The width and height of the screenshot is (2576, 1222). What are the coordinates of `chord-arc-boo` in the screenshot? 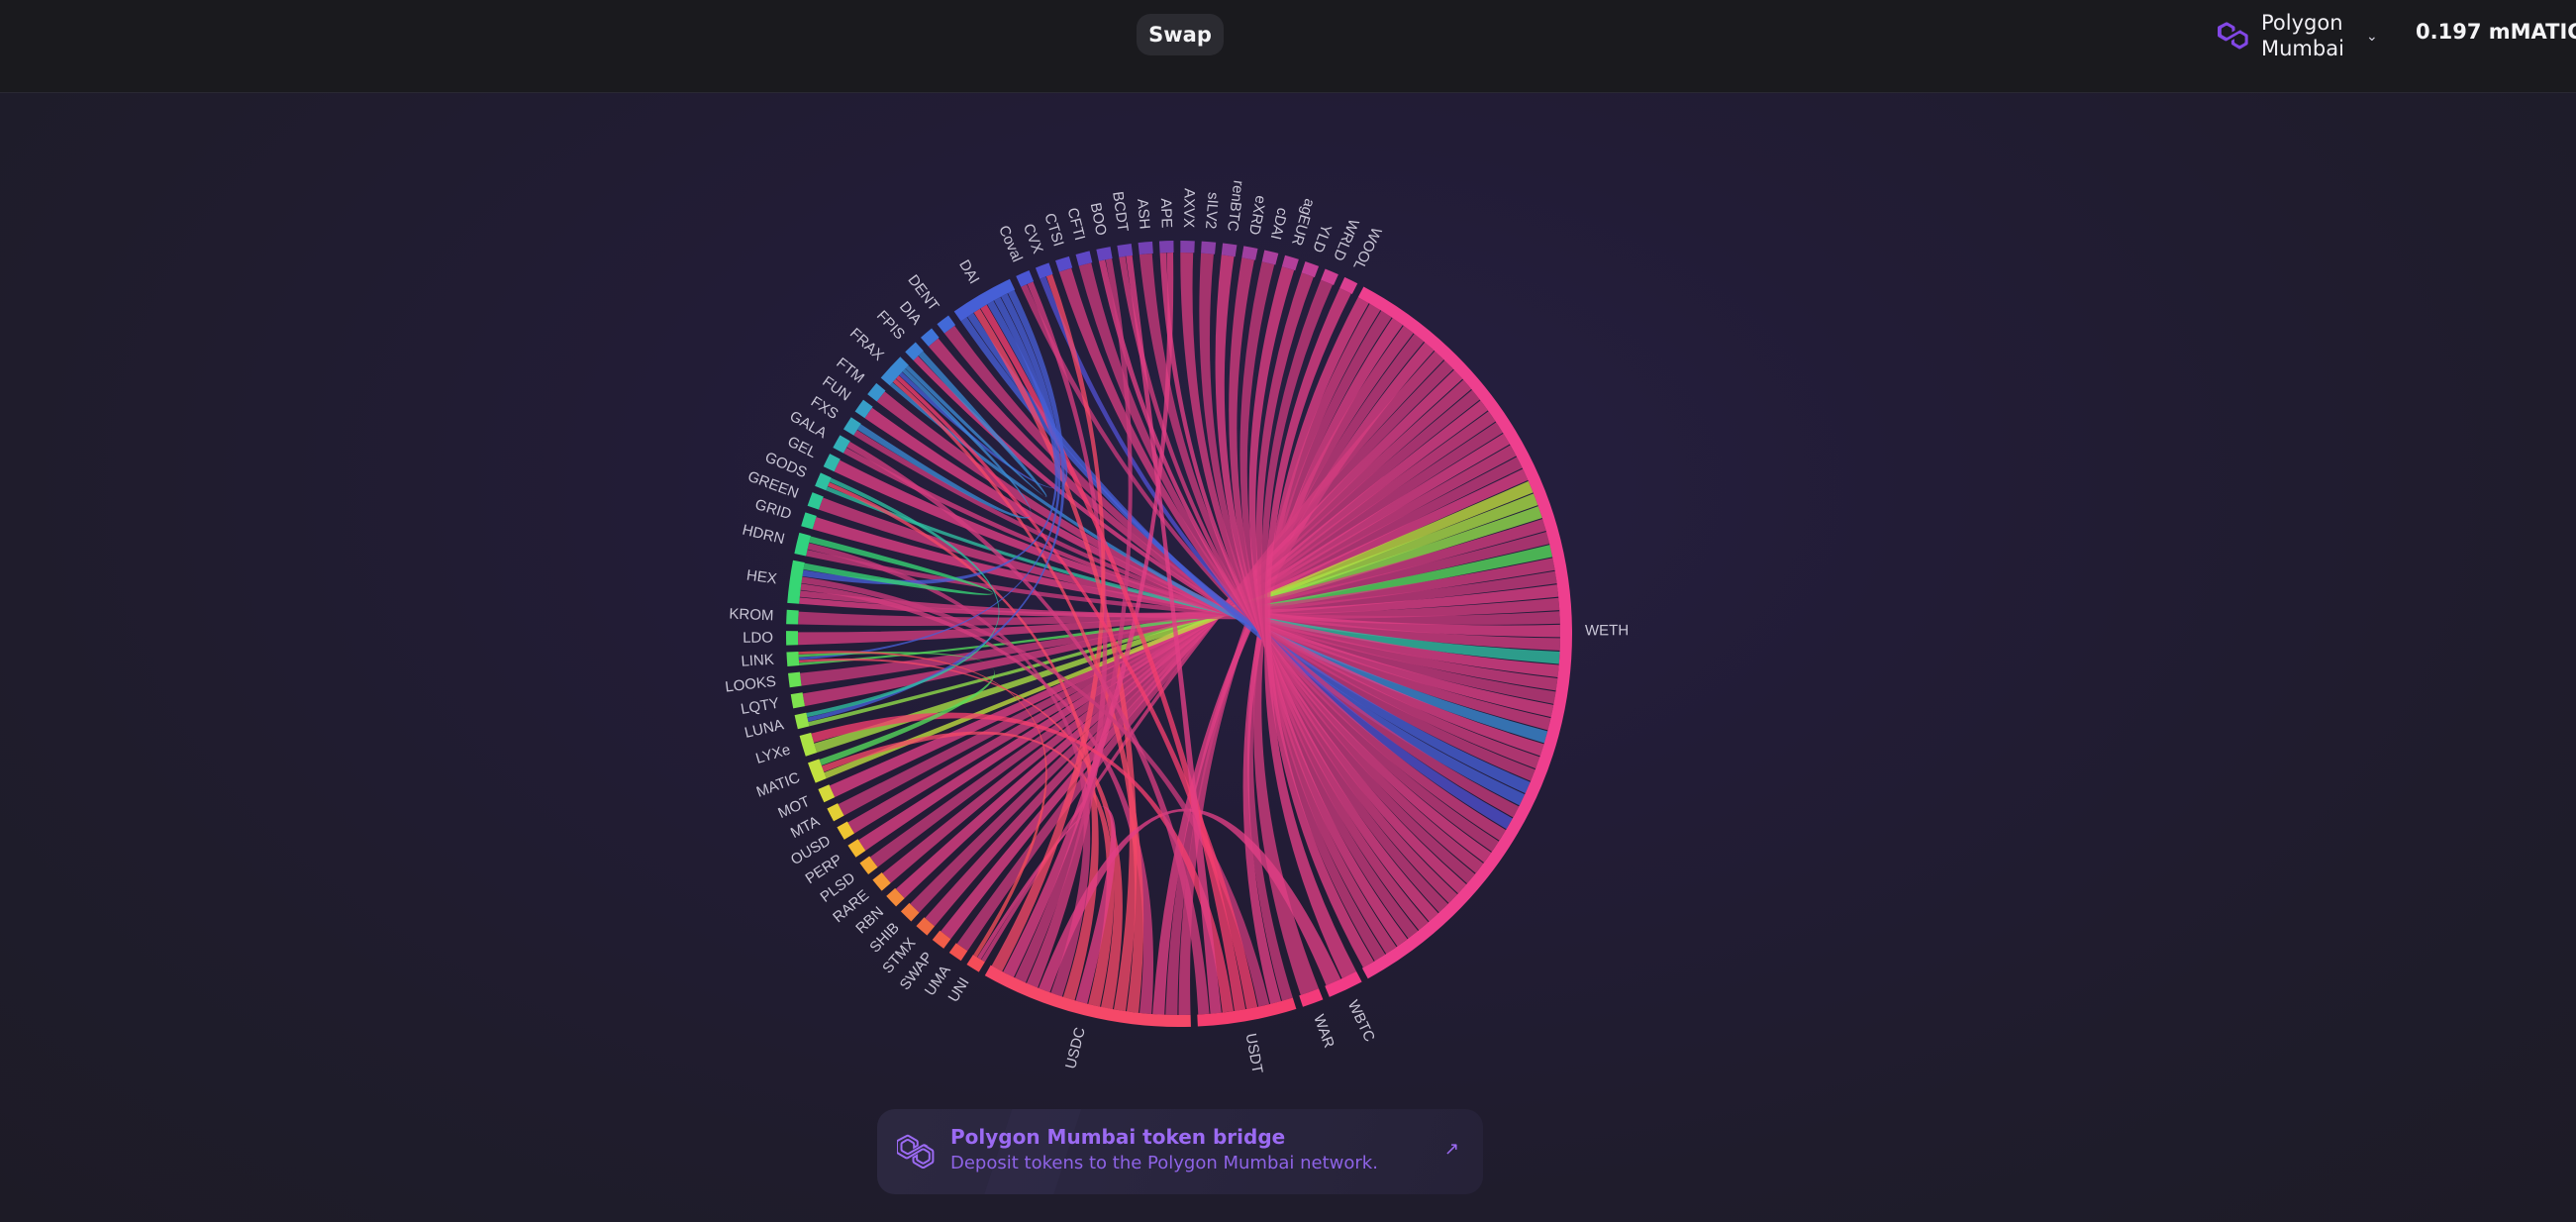 It's located at (1104, 254).